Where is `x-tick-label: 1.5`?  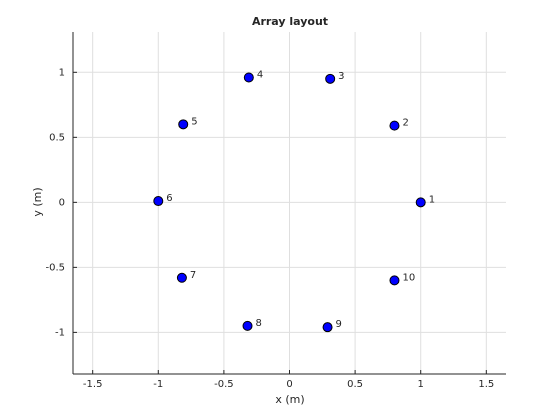 x-tick-label: 1.5 is located at coordinates (486, 384).